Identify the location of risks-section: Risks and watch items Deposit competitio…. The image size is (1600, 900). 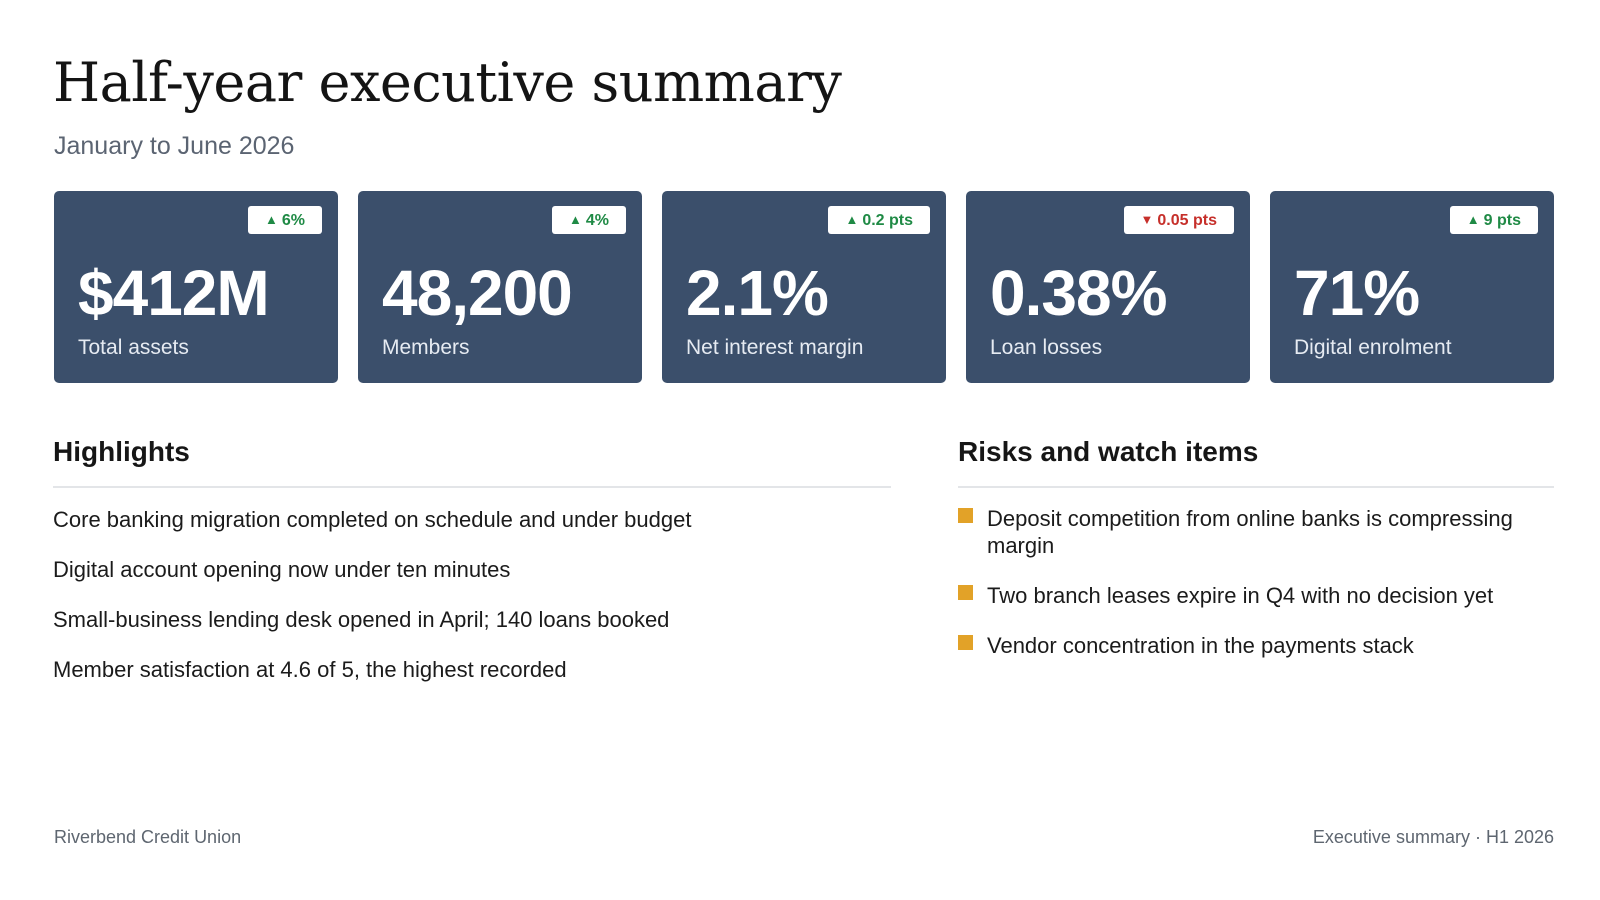
(1256, 557).